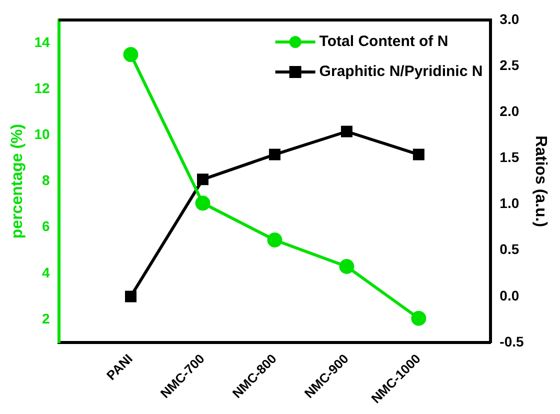  What do you see at coordinates (42, 88) in the screenshot?
I see `y-tick-label: 12` at bounding box center [42, 88].